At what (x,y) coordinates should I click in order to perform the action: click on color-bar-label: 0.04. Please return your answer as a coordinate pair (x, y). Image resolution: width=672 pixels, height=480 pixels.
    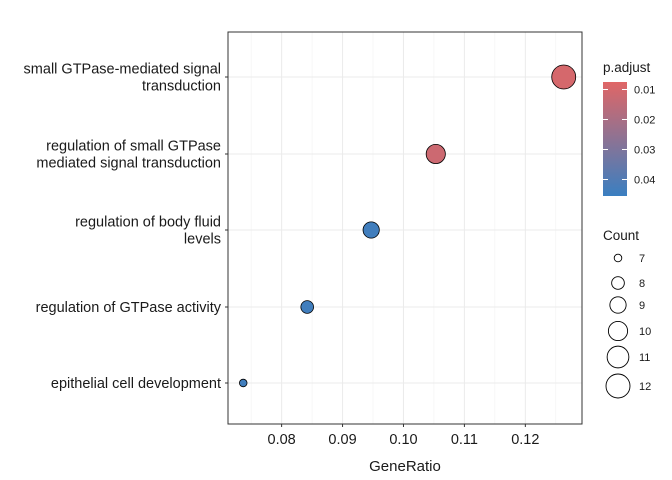
    Looking at the image, I should click on (644, 181).